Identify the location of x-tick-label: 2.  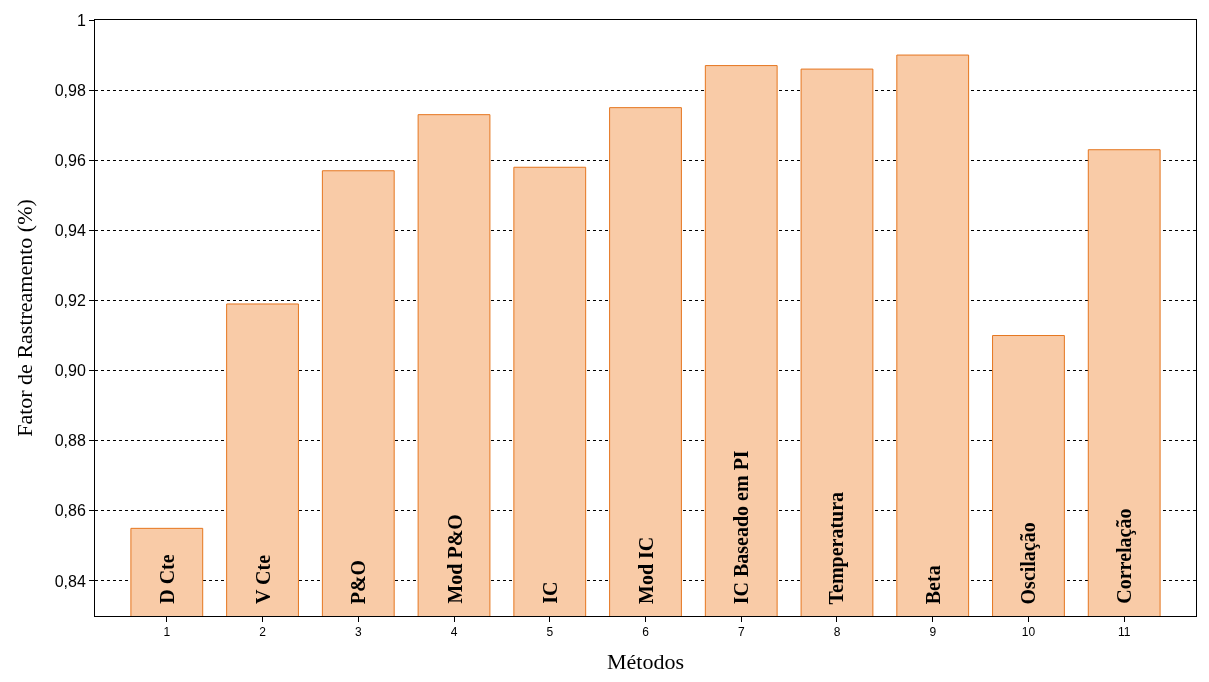
(263, 632).